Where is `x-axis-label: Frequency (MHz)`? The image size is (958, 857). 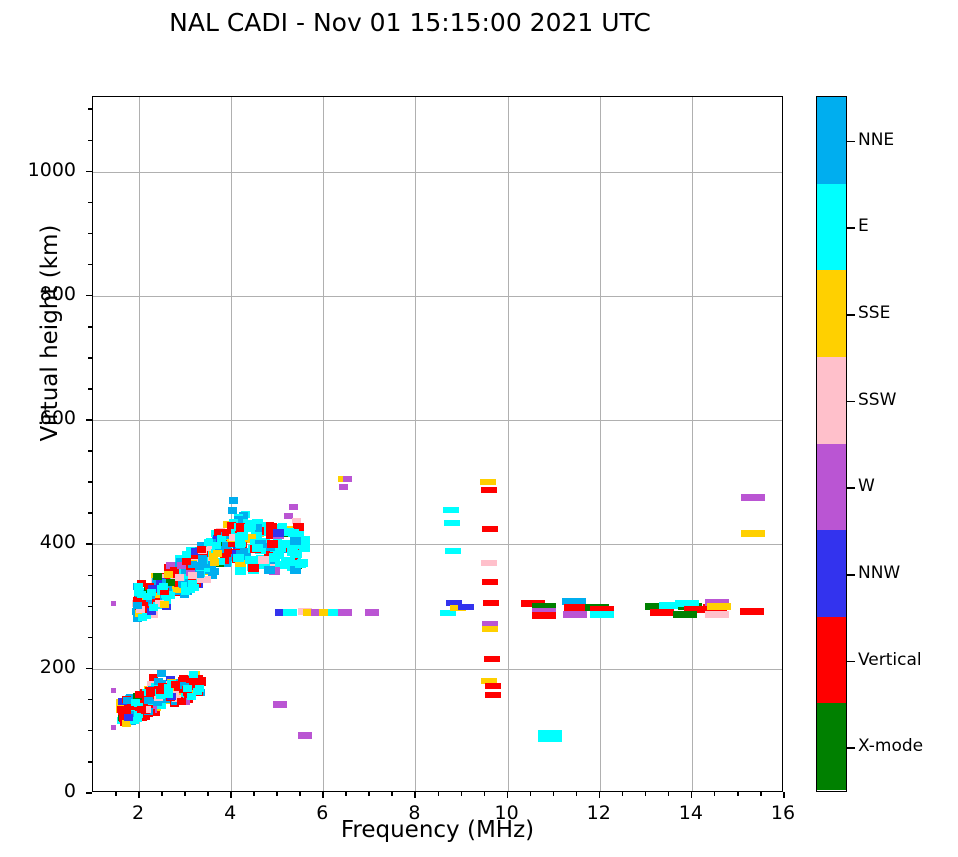 x-axis-label: Frequency (MHz) is located at coordinates (437, 830).